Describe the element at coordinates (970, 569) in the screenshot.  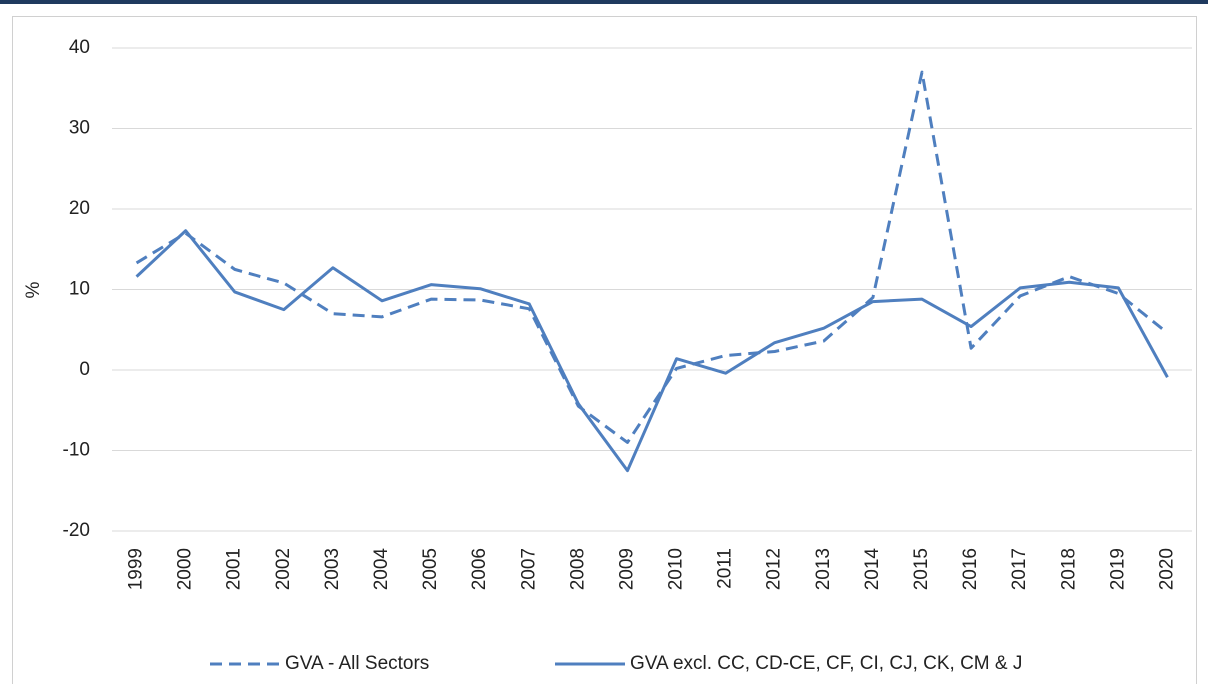
I see `x-tick-label: 2016` at that location.